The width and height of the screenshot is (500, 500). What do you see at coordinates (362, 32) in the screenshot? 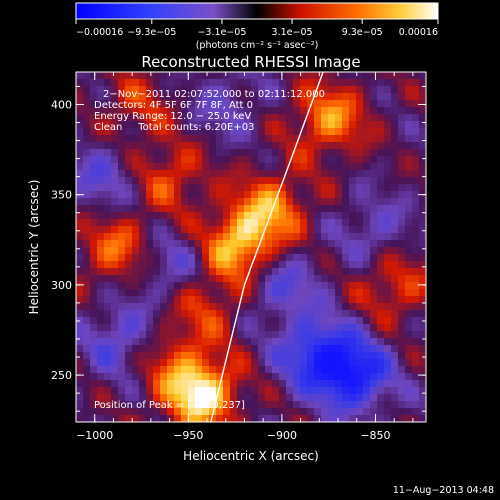
I see `colorbar-tick-label: 9.3e−05` at bounding box center [362, 32].